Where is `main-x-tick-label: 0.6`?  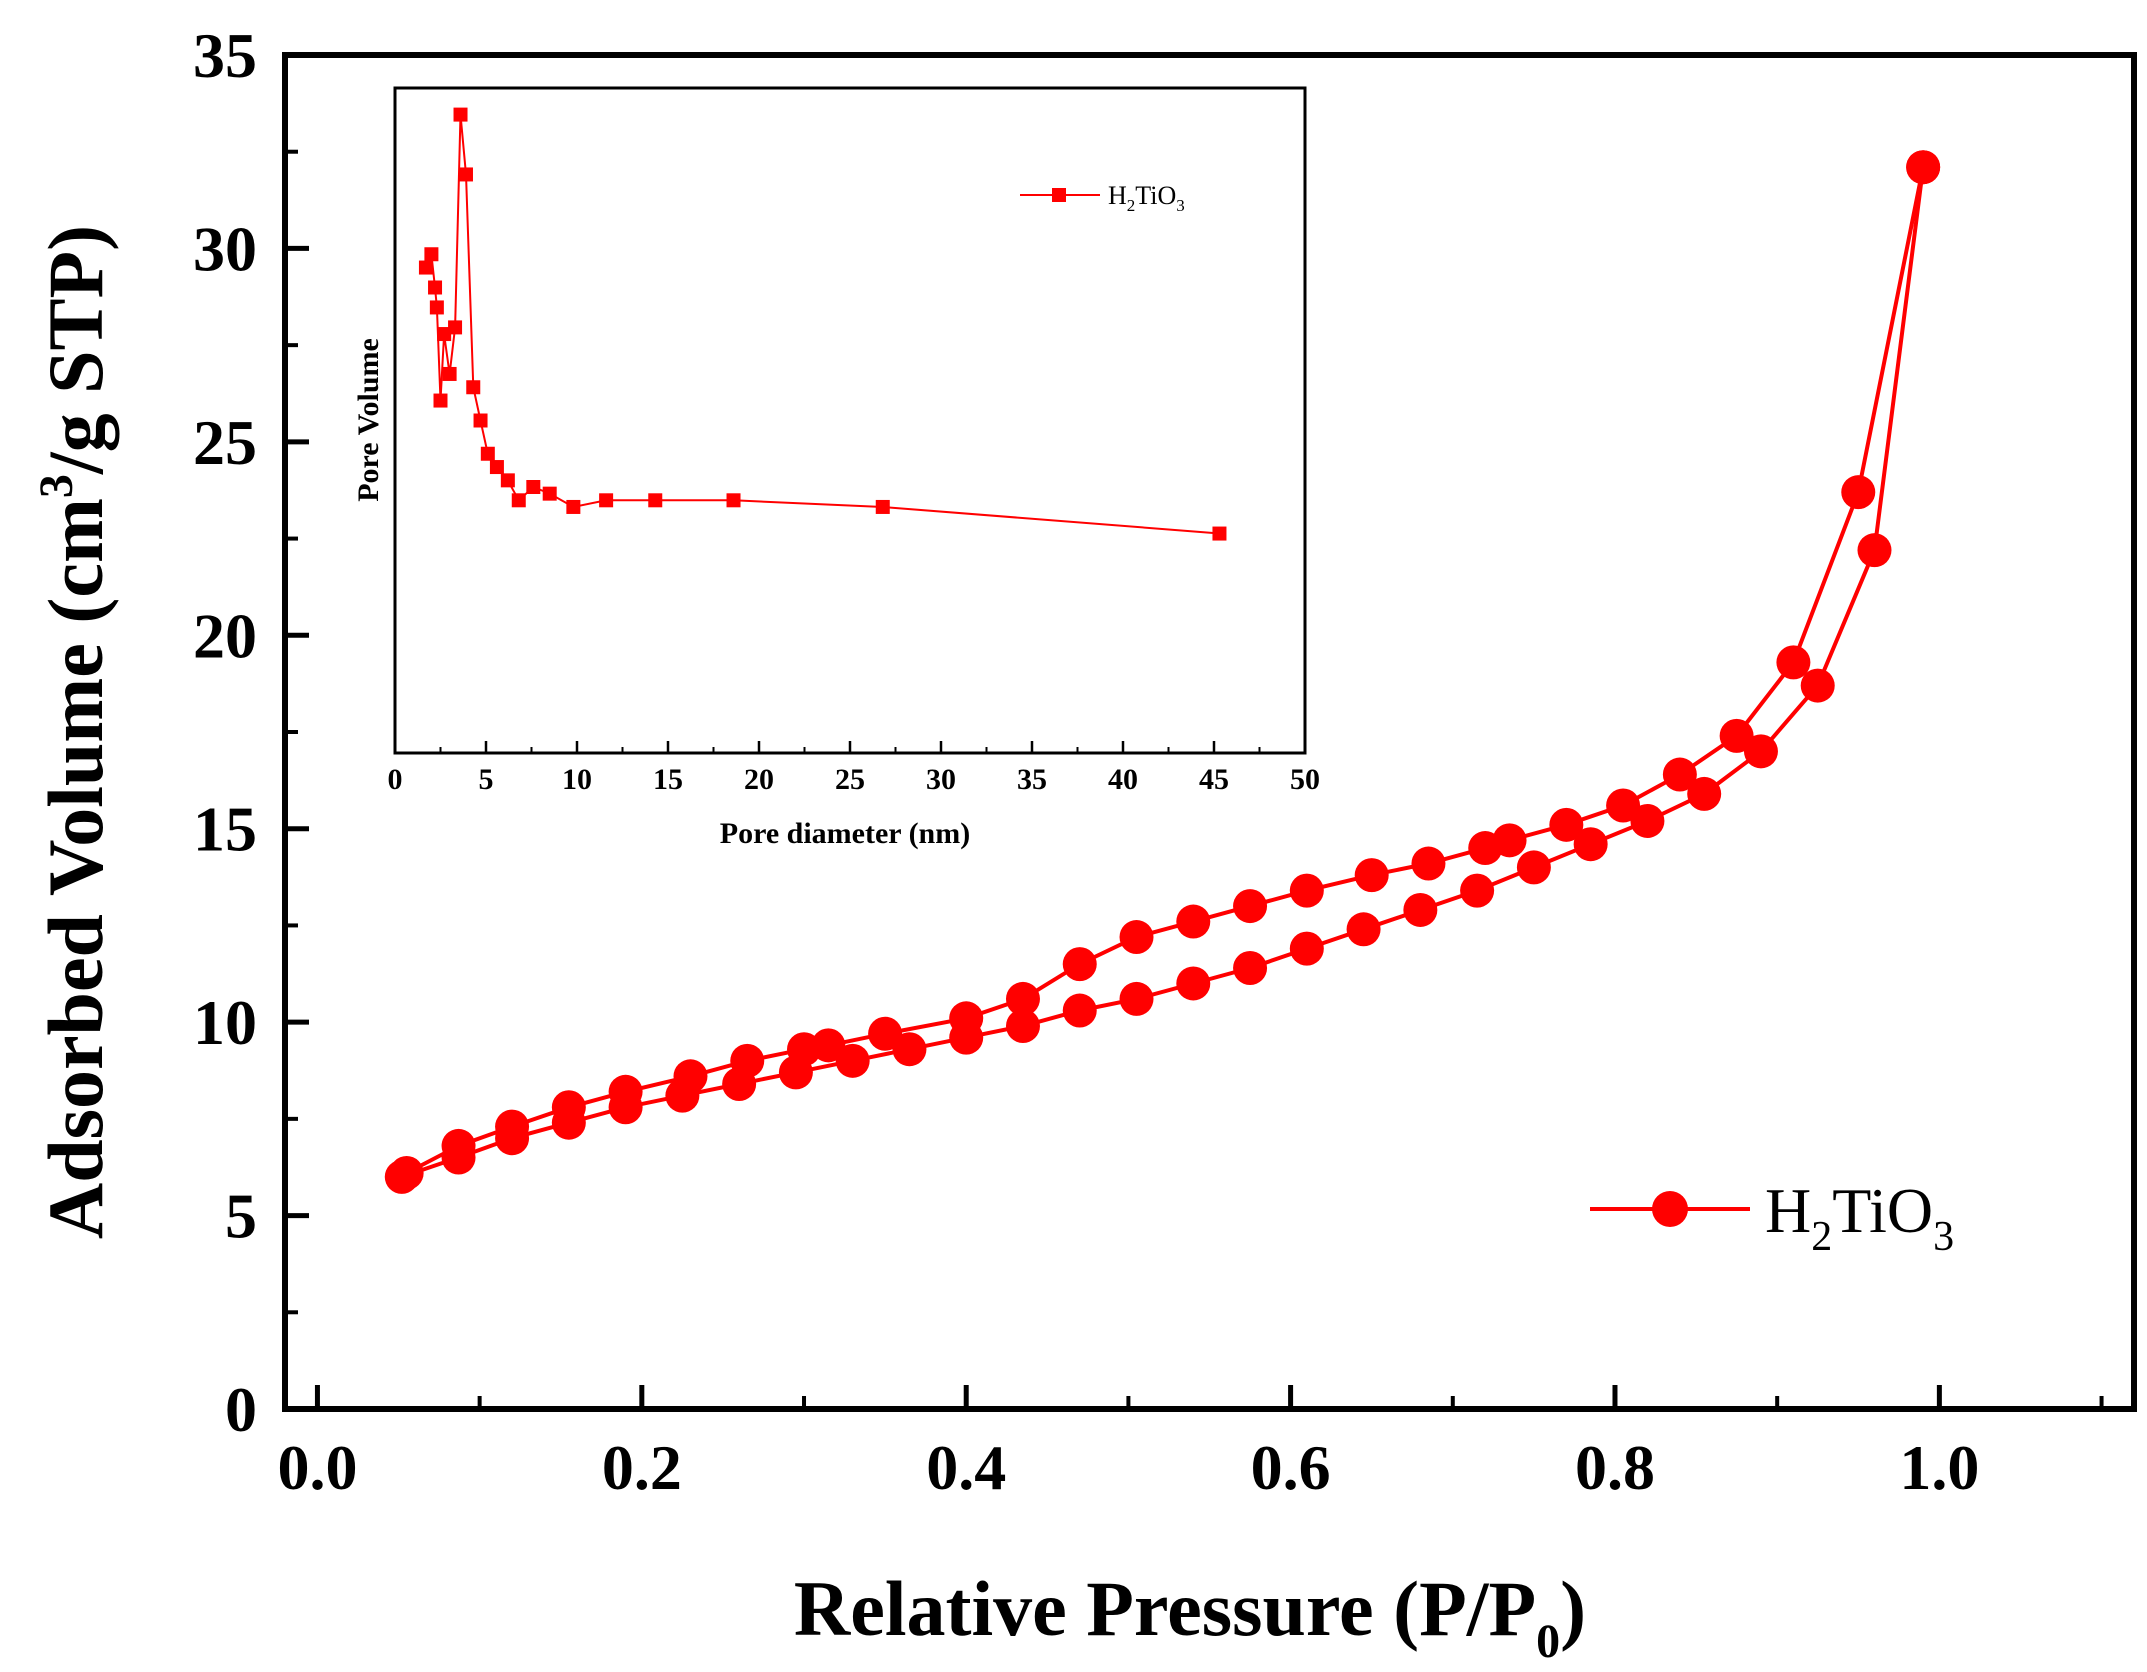
main-x-tick-label: 0.6 is located at coordinates (1291, 1467).